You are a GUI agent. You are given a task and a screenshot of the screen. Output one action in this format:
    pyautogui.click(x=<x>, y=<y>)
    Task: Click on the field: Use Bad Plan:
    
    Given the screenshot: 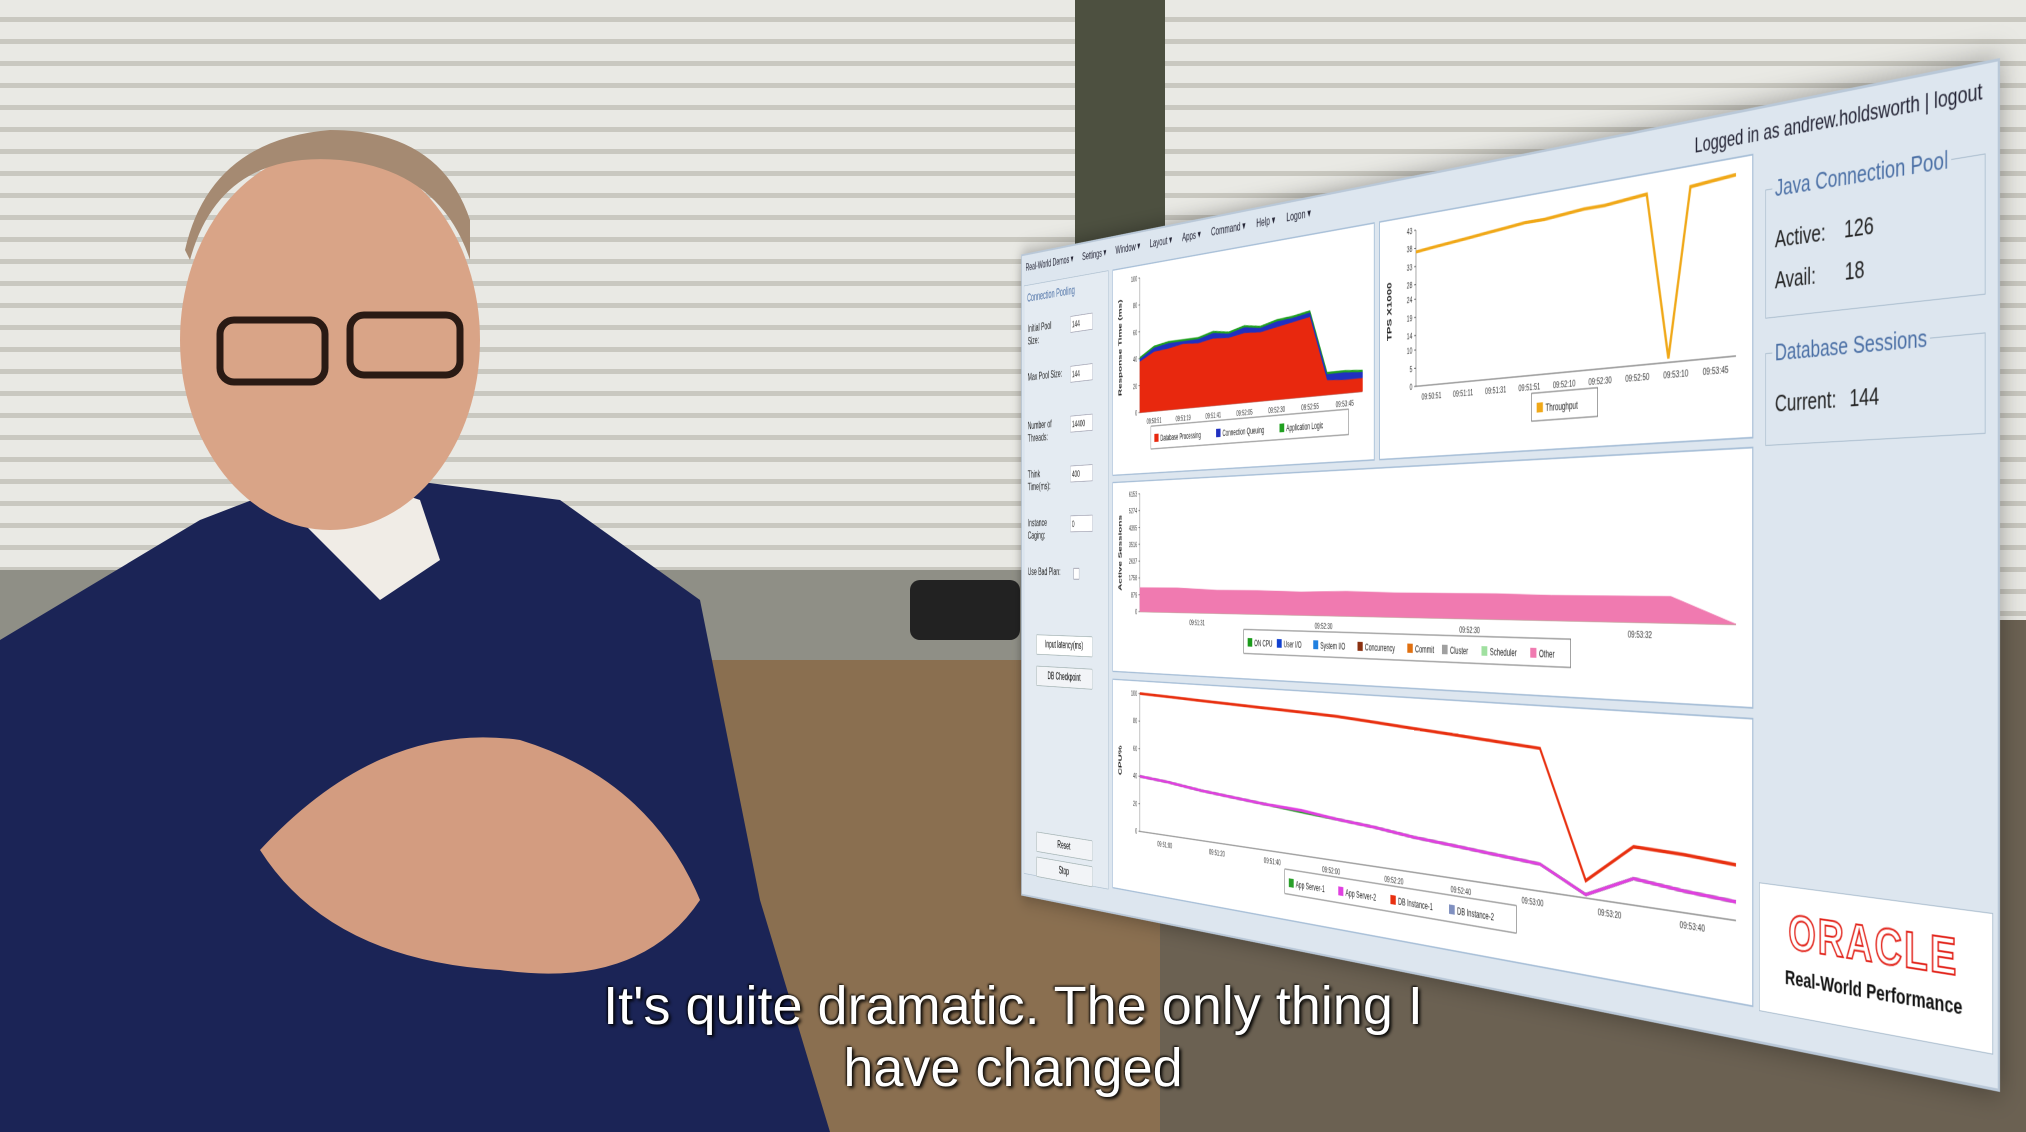 What is the action you would take?
    pyautogui.click(x=1067, y=572)
    